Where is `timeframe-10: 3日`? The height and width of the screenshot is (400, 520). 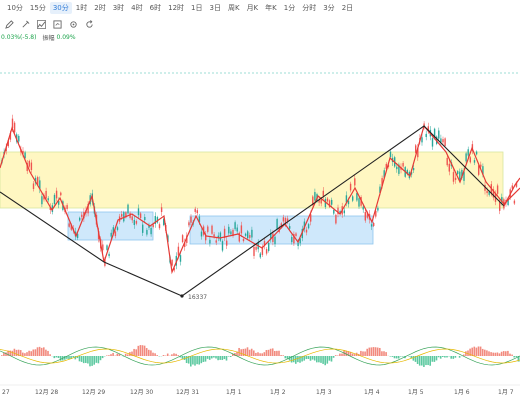 timeframe-10: 3日 is located at coordinates (215, 8).